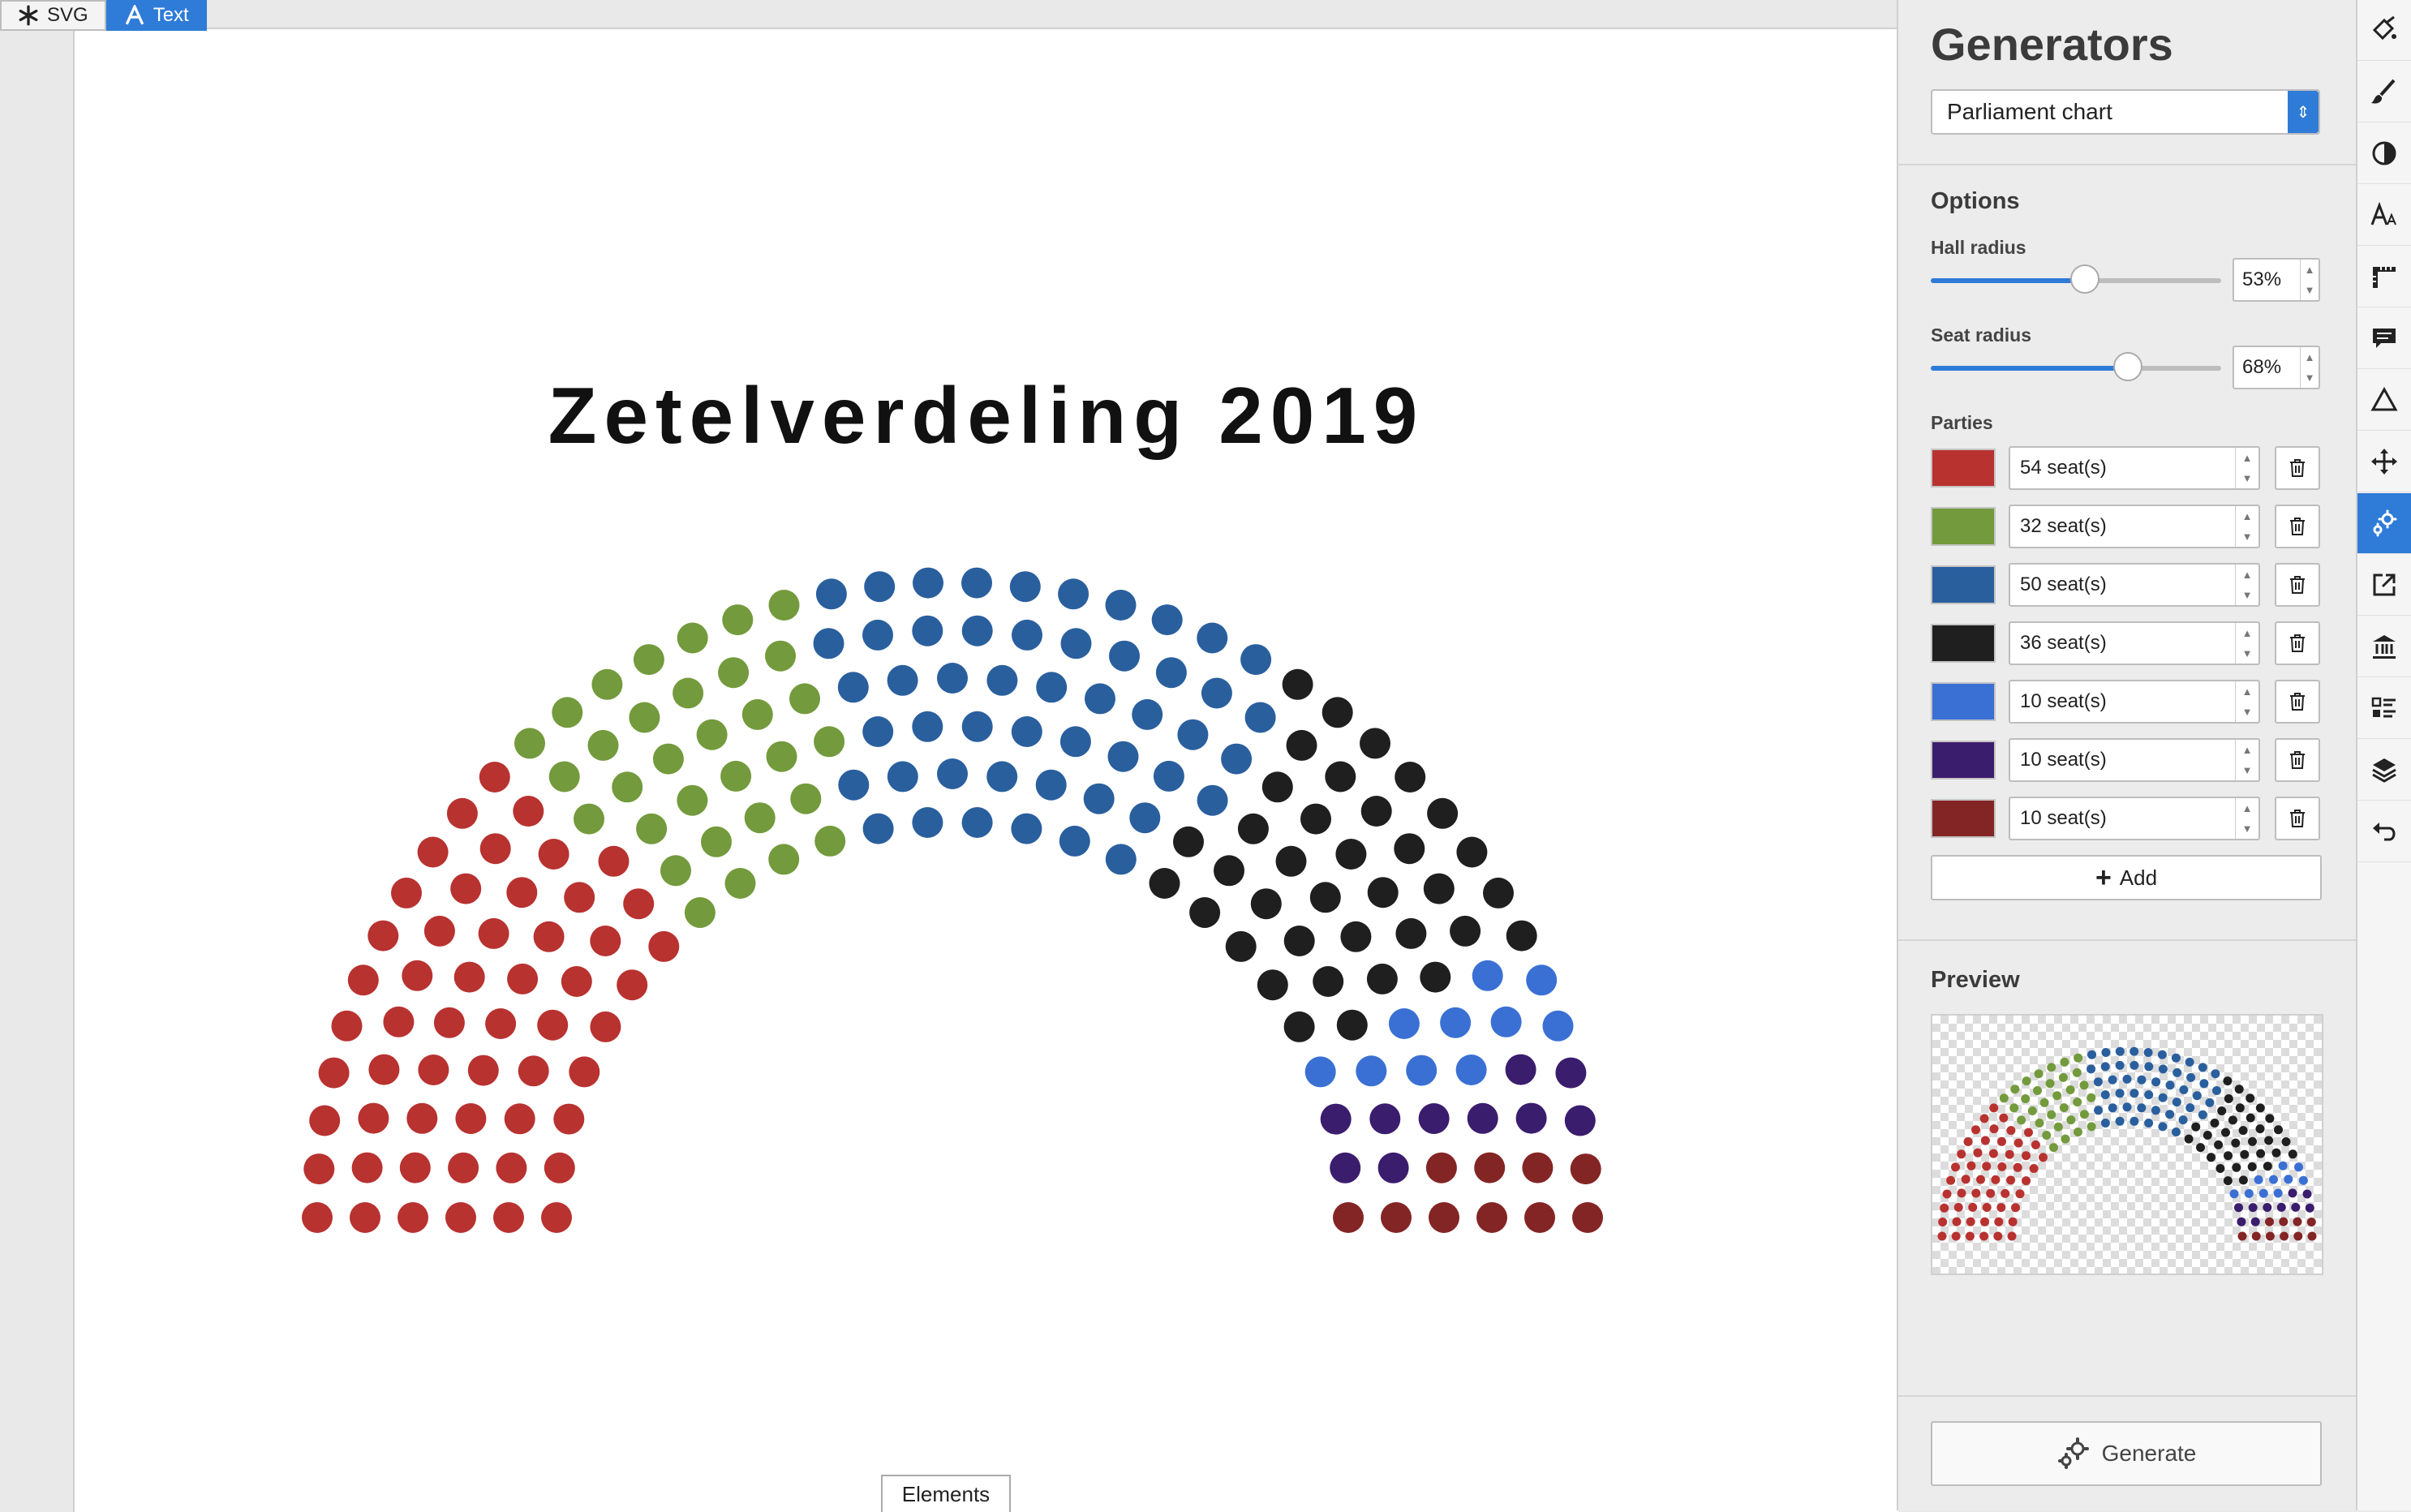 This screenshot has width=2411, height=1512. What do you see at coordinates (2134, 585) in the screenshot?
I see `party-seats-input: 50 seat(s) ▲ ▼` at bounding box center [2134, 585].